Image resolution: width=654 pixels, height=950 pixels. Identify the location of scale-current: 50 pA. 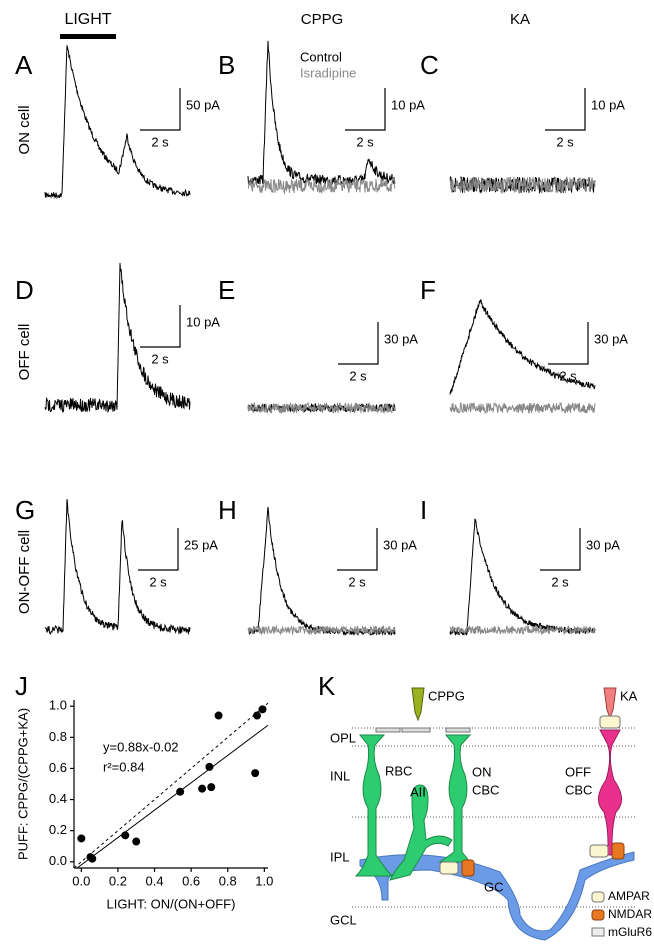
(203, 104).